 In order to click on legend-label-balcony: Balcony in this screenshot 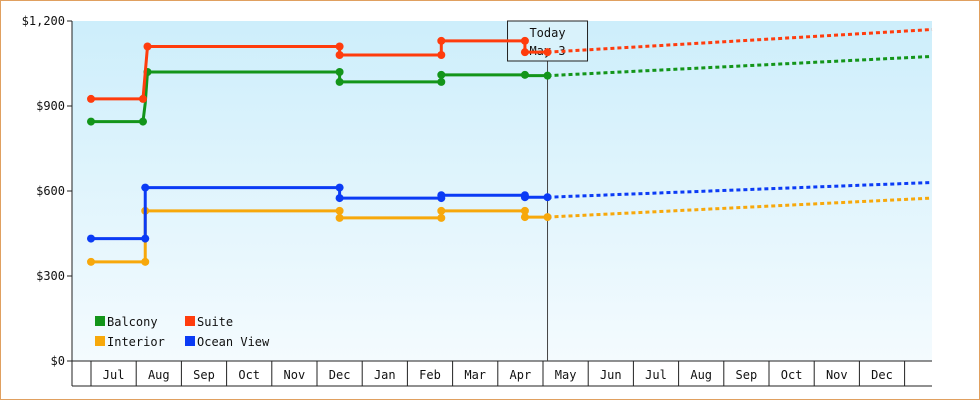, I will do `click(132, 322)`.